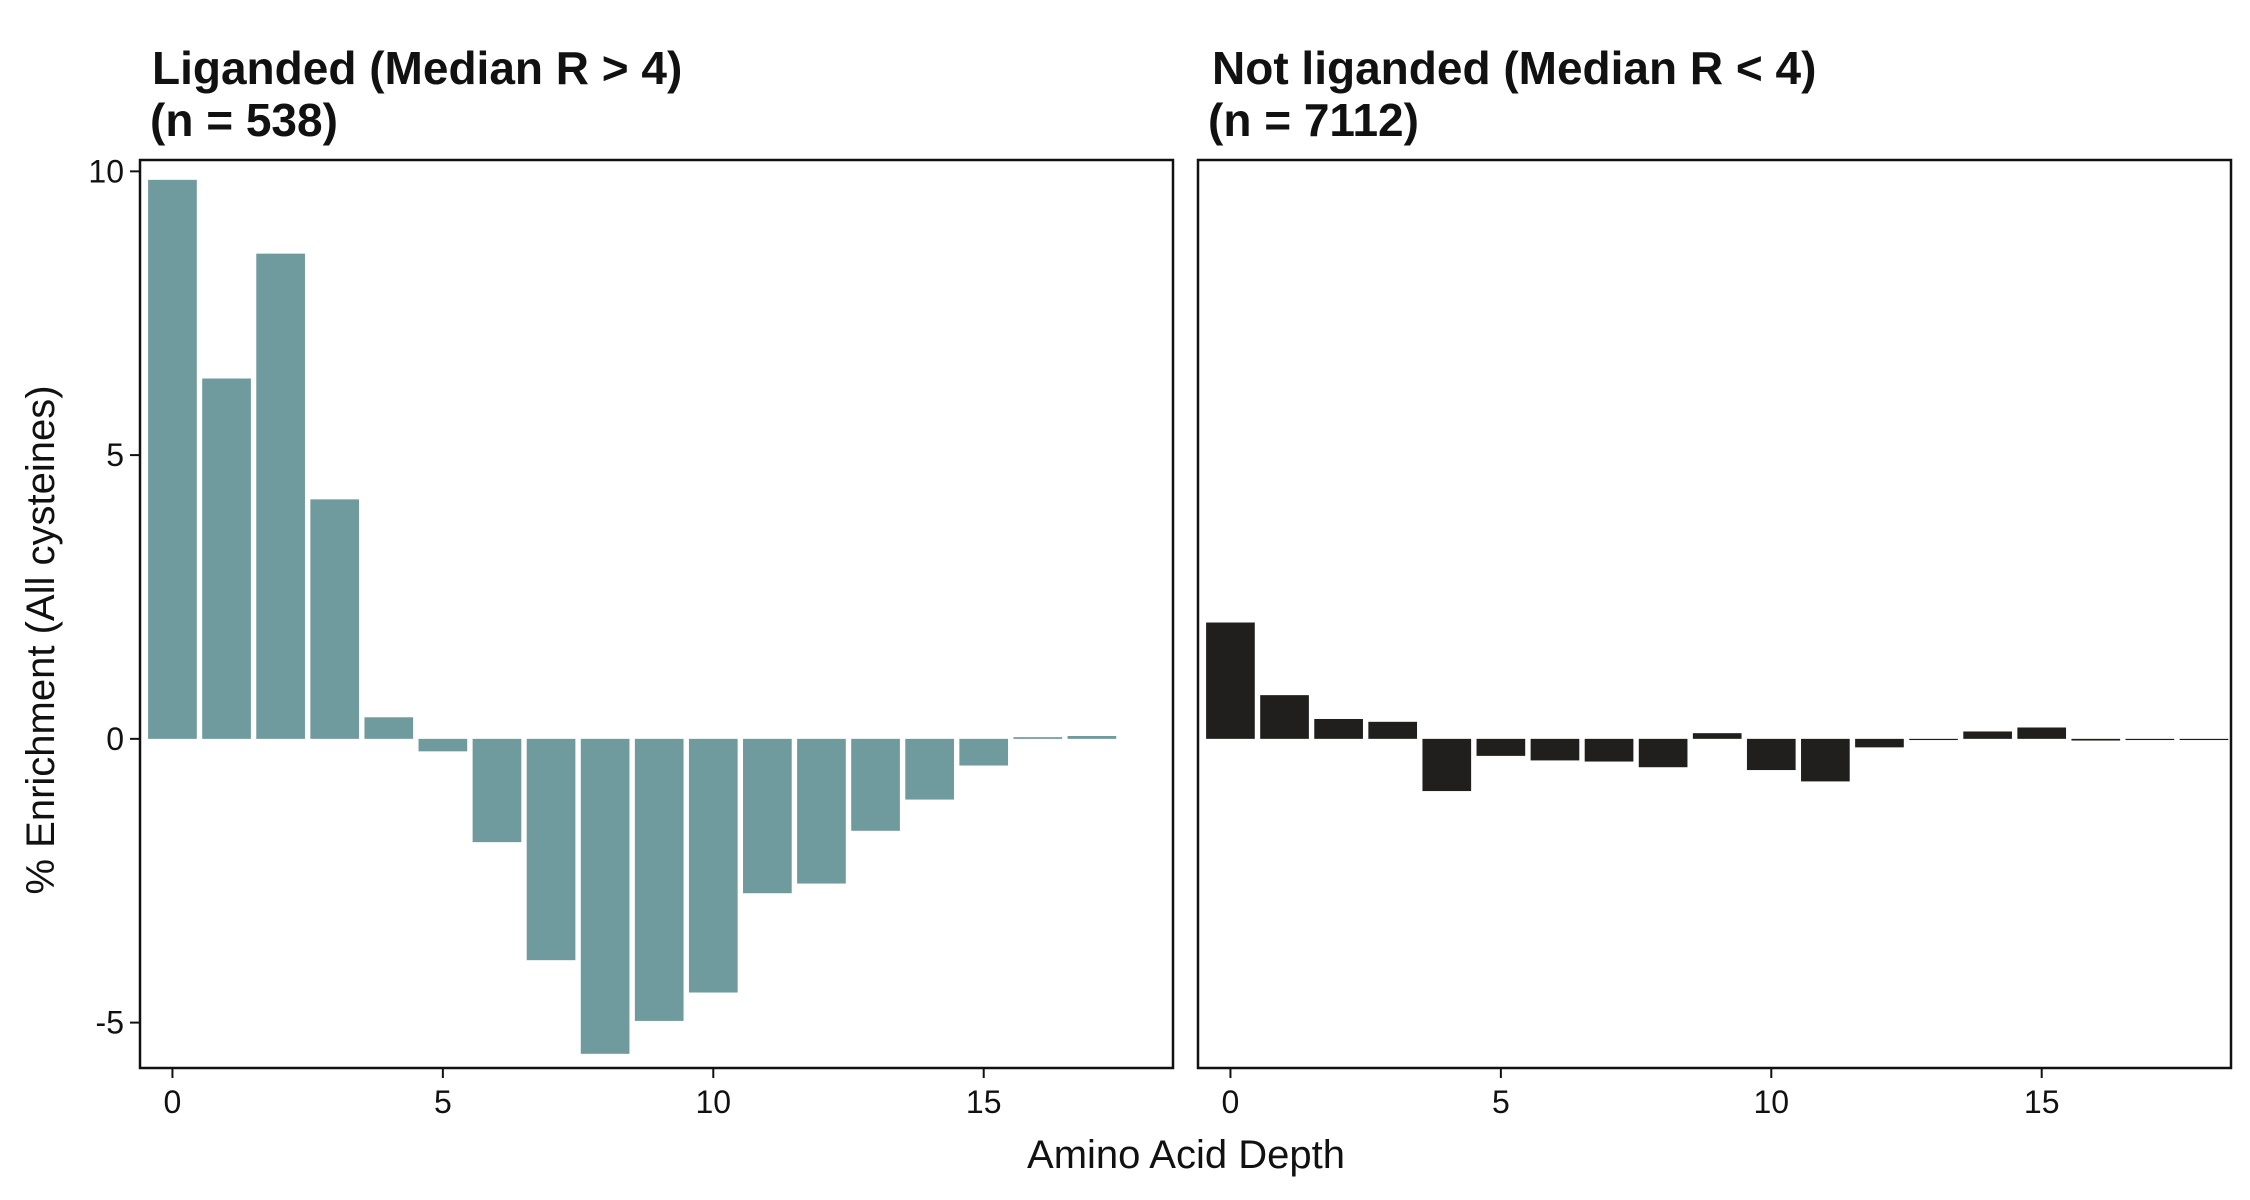 The image size is (2250, 1200). I want to click on y-tick-group: 10 5 0 -5, so click(114, 597).